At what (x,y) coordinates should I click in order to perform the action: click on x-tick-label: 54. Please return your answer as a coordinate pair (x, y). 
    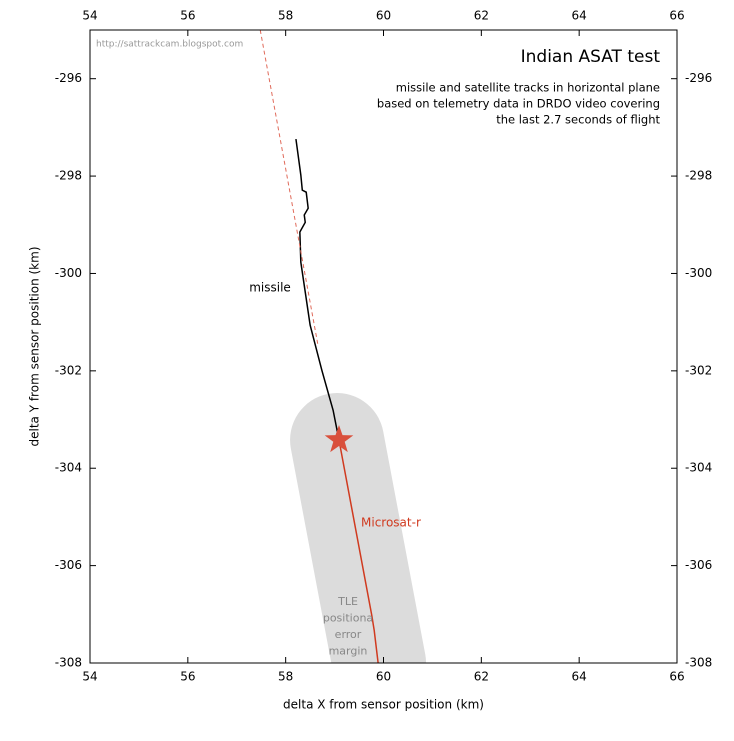
    Looking at the image, I should click on (89, 677).